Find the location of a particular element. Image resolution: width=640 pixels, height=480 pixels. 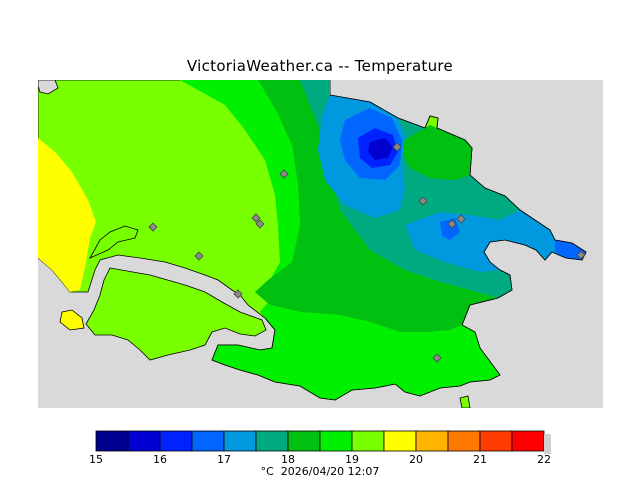

legend-caption: °C 2026/04/20 12:07 is located at coordinates (320, 471).